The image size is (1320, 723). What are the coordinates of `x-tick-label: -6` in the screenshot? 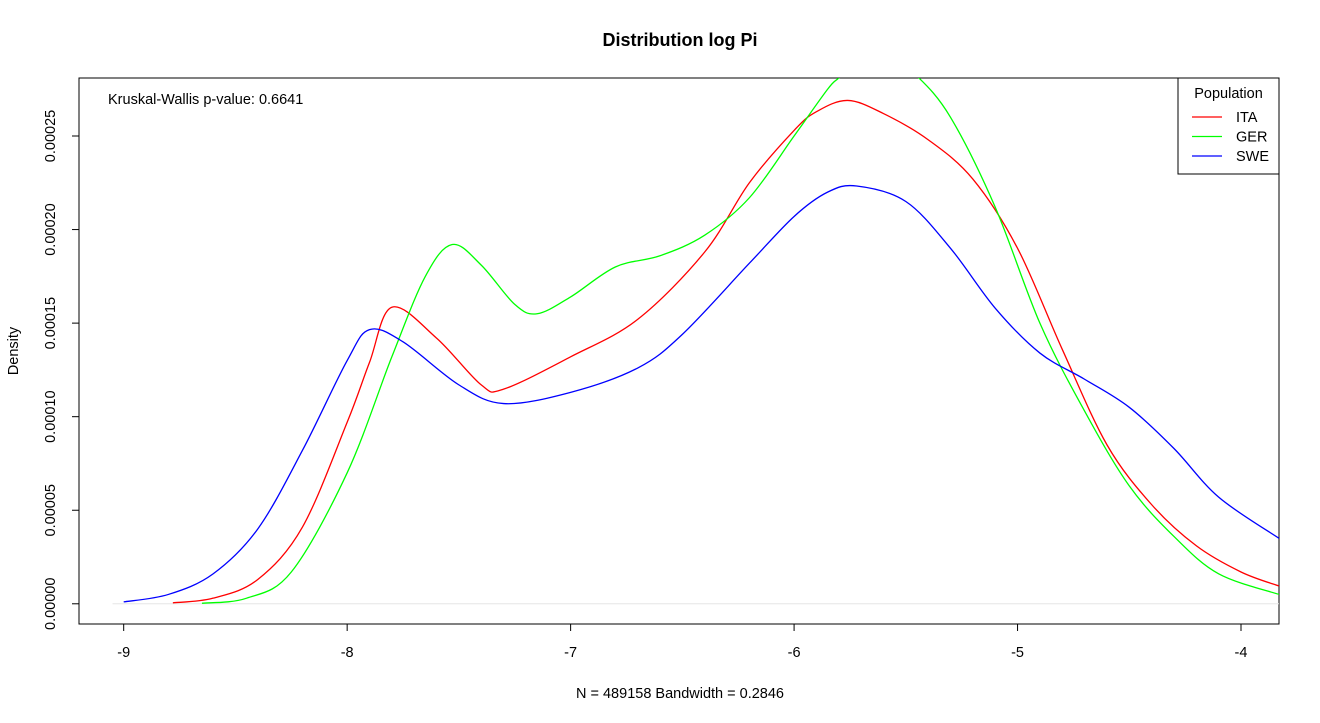 It's located at (794, 653).